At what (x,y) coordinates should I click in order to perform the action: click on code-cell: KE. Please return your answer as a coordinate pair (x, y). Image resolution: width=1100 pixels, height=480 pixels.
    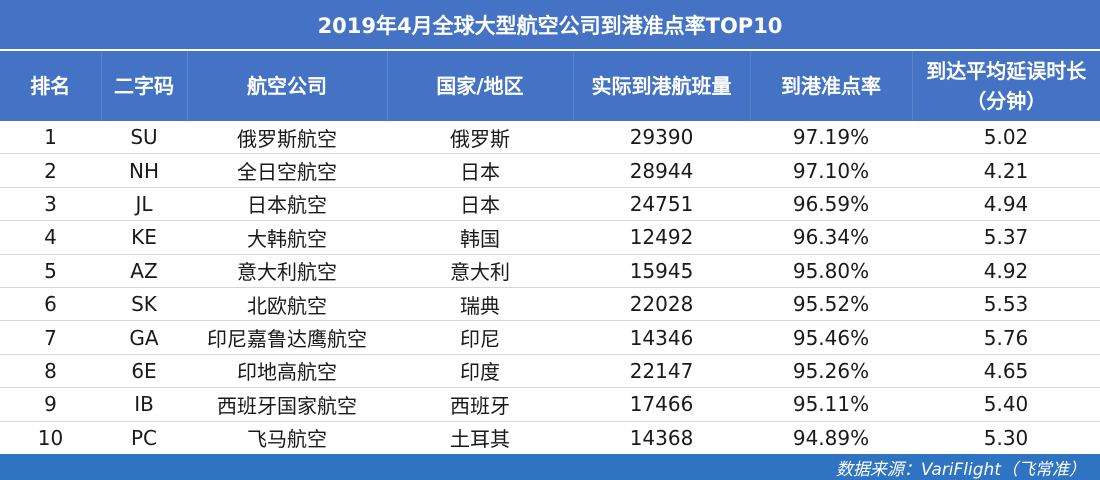
    Looking at the image, I should click on (144, 237).